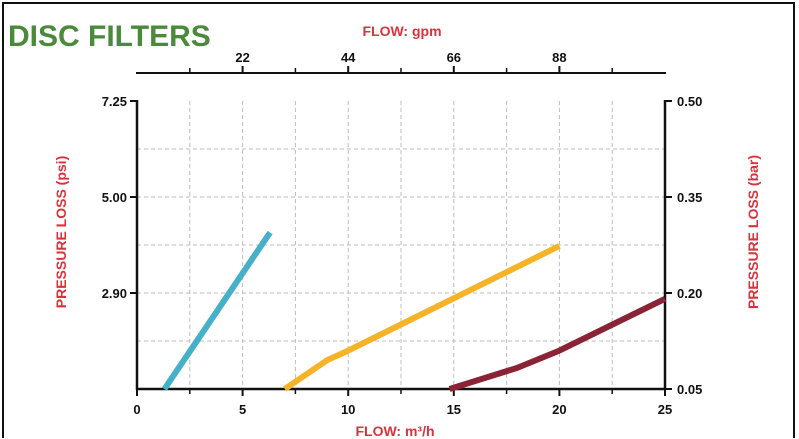  I want to click on x-tick-label: 15, so click(454, 409).